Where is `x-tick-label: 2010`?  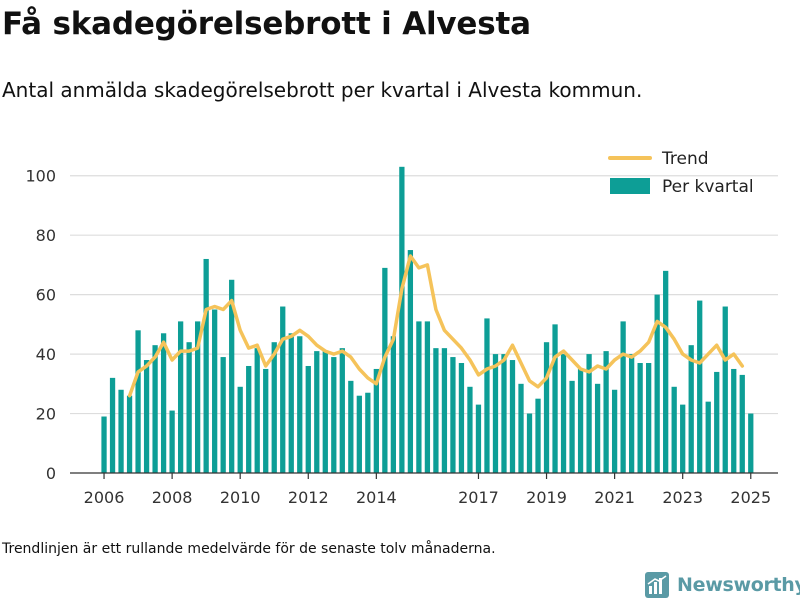 x-tick-label: 2010 is located at coordinates (240, 497).